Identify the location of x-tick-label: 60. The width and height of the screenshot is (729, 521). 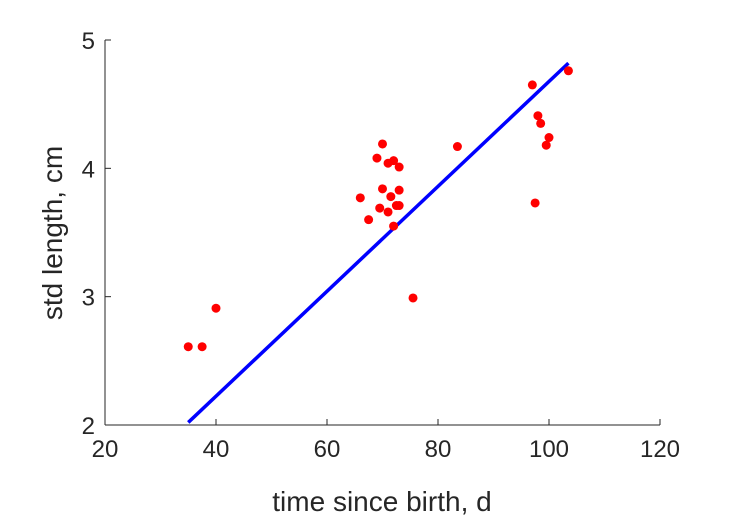
(327, 449).